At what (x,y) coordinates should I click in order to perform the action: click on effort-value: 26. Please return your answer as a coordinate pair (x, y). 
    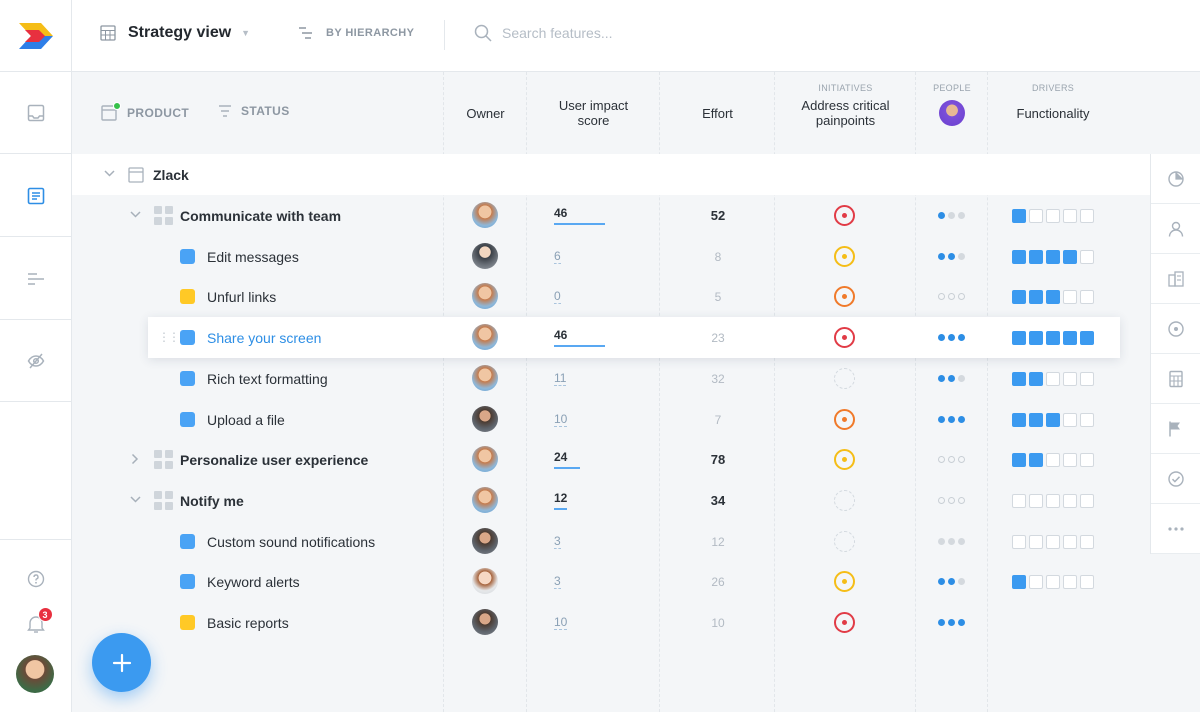
    Looking at the image, I should click on (718, 581).